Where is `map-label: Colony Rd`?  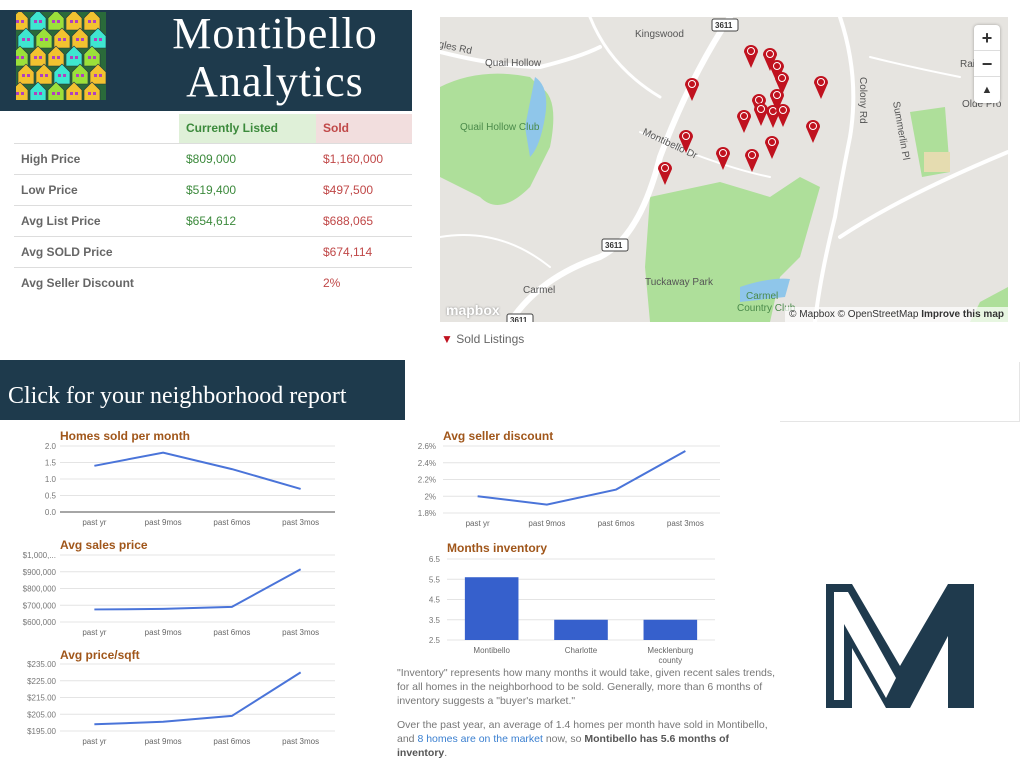
map-label: Colony Rd is located at coordinates (862, 100).